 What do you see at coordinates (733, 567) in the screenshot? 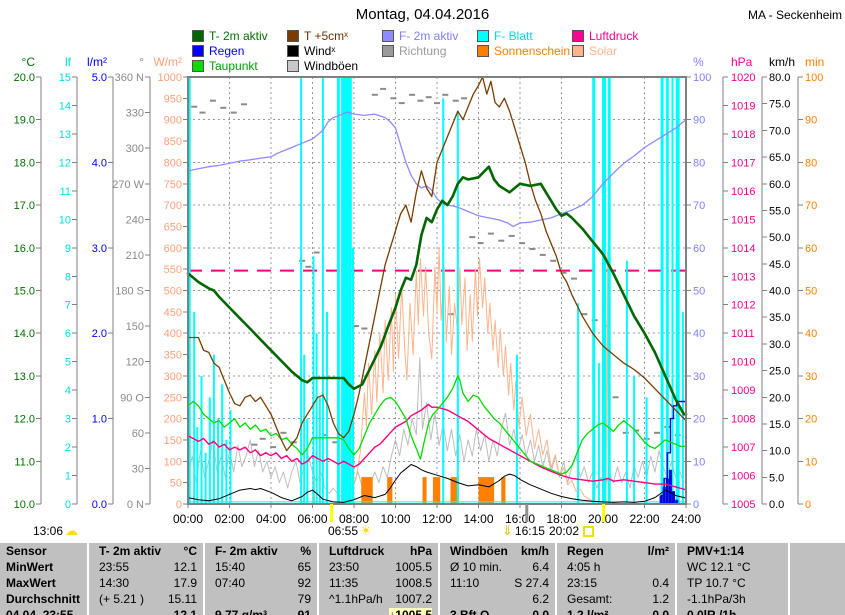
I see `table-cell: WC 12.1 °C` at bounding box center [733, 567].